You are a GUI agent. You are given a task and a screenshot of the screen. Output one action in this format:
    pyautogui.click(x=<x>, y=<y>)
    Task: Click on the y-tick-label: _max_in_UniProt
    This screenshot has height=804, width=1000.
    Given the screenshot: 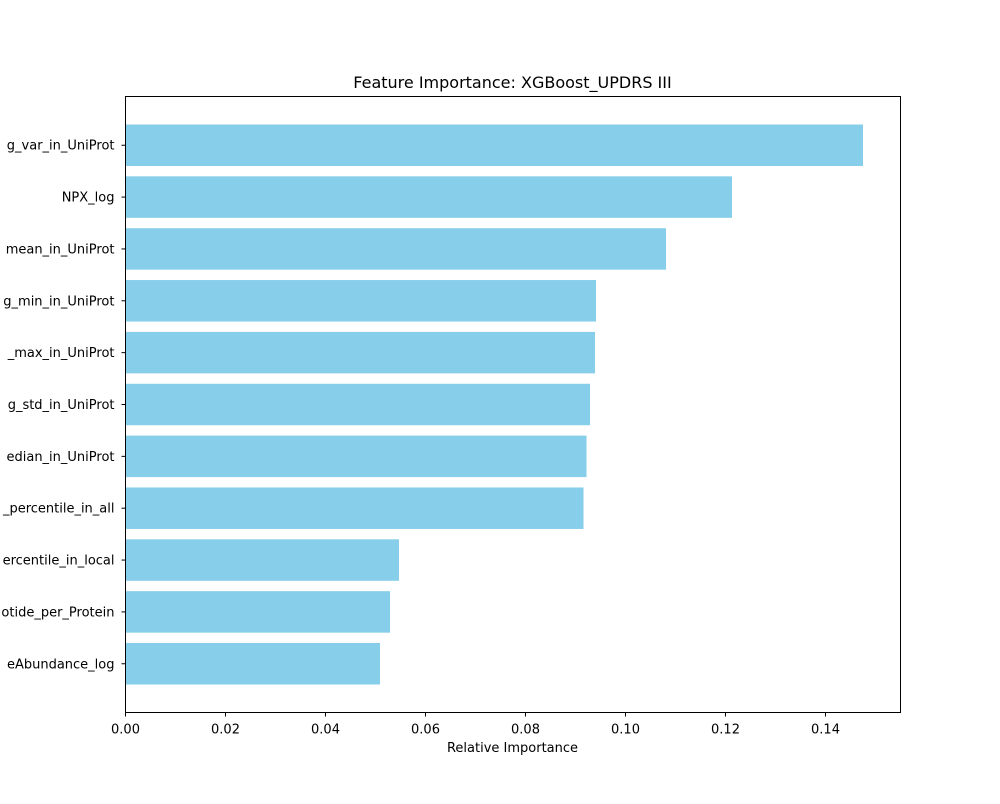 What is the action you would take?
    pyautogui.click(x=61, y=353)
    